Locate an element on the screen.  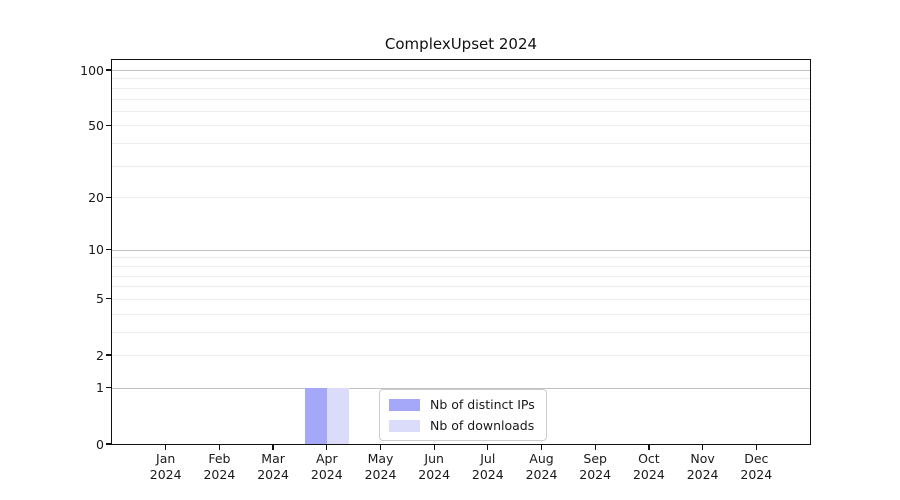
legend: Nb of distinct IPs Nb of downloads is located at coordinates (463, 415).